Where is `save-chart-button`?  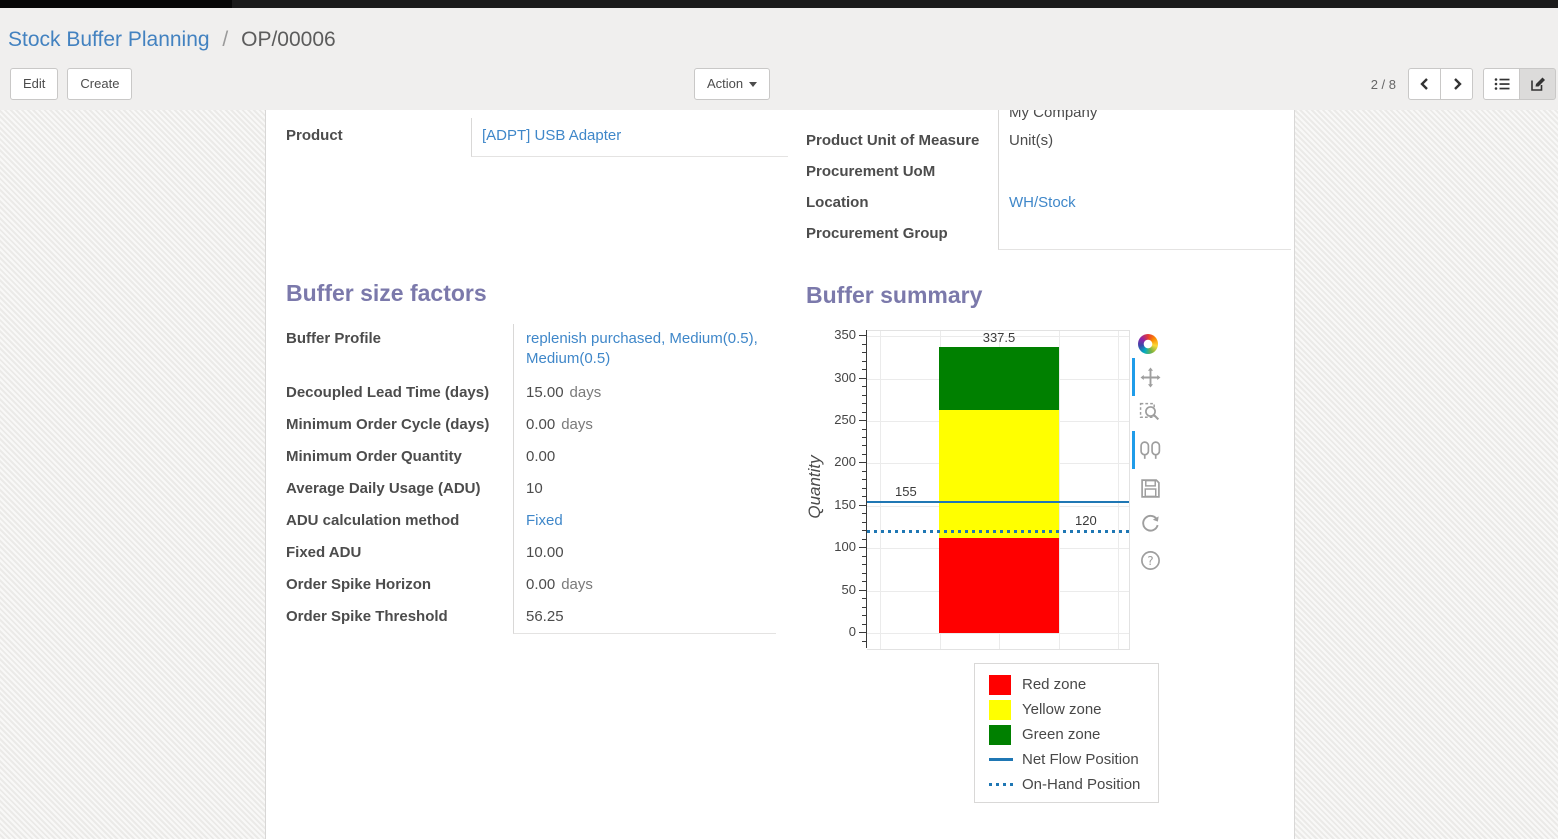 save-chart-button is located at coordinates (1150, 491).